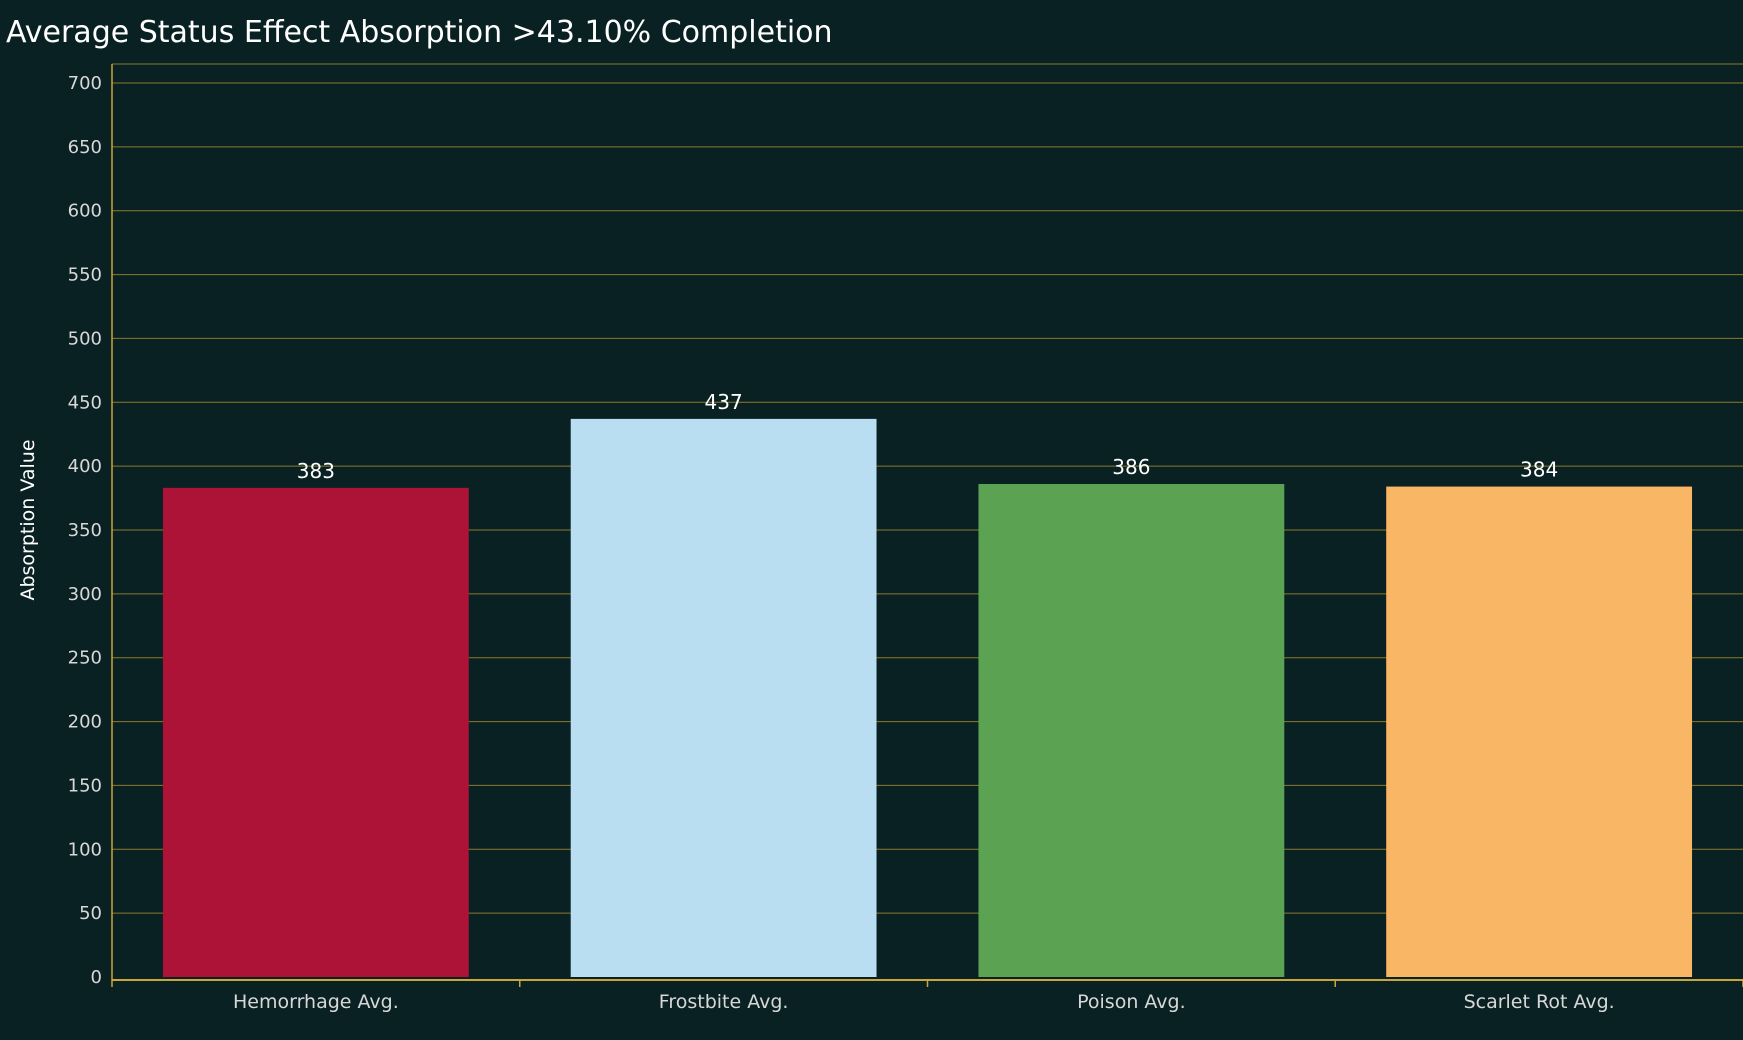 The width and height of the screenshot is (1743, 1040). What do you see at coordinates (85, 338) in the screenshot?
I see `y-tick-label: 500` at bounding box center [85, 338].